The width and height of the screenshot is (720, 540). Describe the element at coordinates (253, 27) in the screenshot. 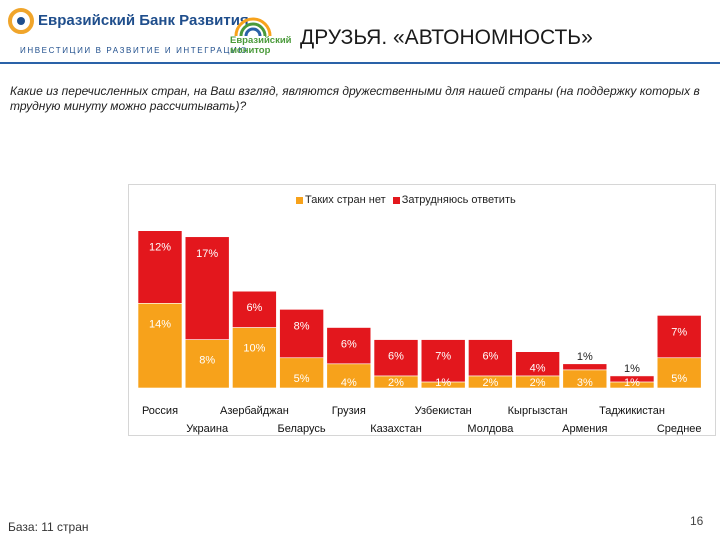

I see `rainbow-arc-icon` at that location.